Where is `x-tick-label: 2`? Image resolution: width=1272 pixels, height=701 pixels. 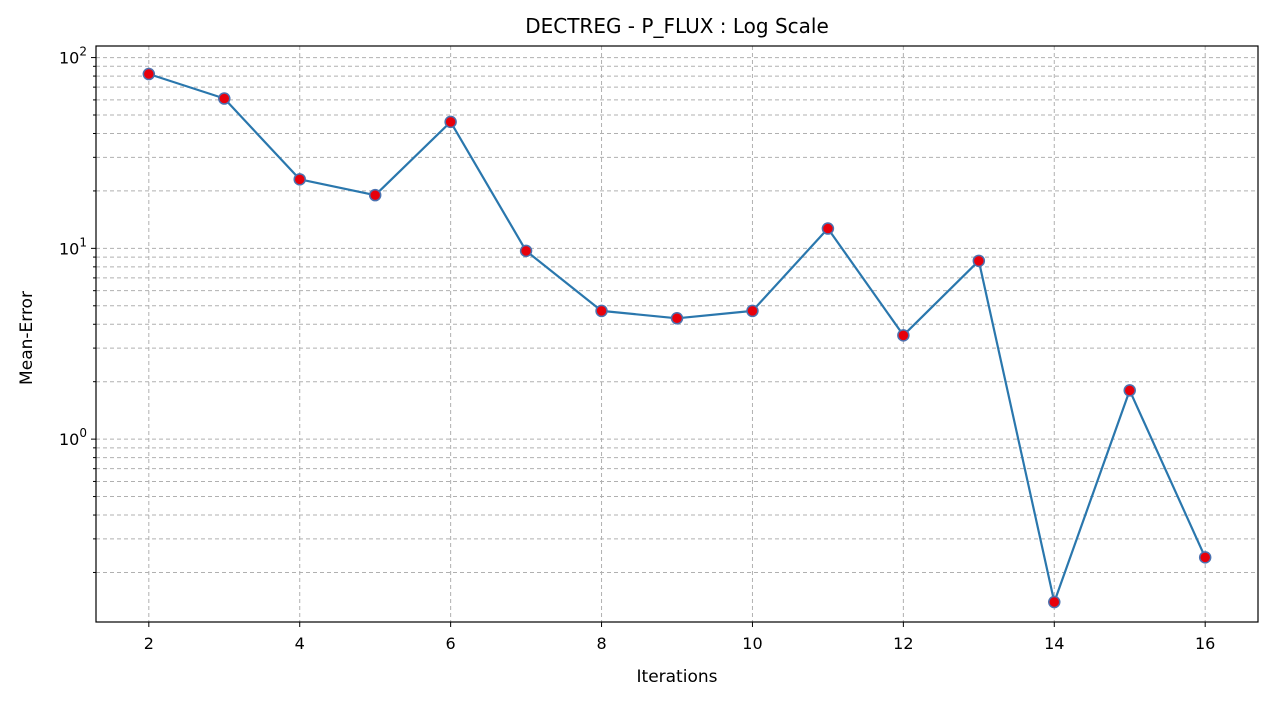 x-tick-label: 2 is located at coordinates (149, 643).